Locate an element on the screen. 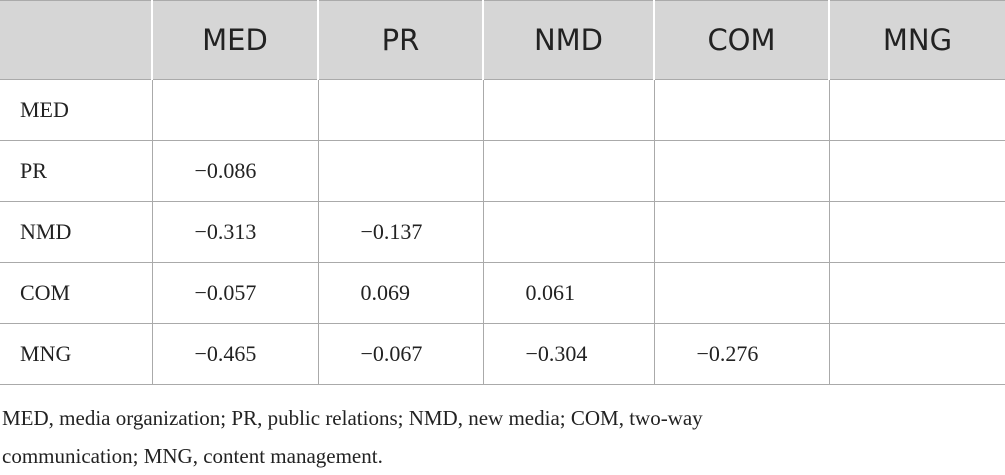 The image size is (1005, 475). value-cell: −0.276 is located at coordinates (741, 354).